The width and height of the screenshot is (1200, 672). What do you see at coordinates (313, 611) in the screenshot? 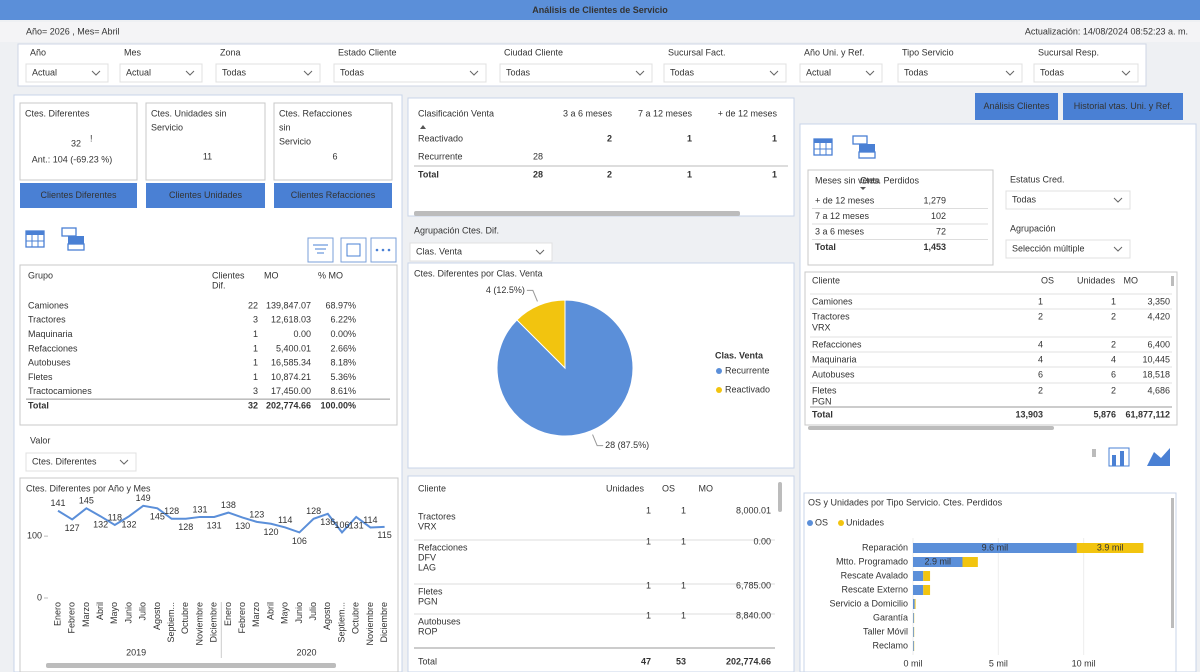
I see `x-tick-label: Julio` at bounding box center [313, 611].